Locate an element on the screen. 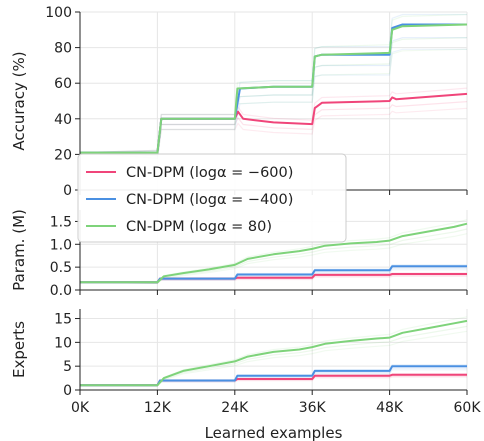  y-tick-label: 10 is located at coordinates (63, 343).